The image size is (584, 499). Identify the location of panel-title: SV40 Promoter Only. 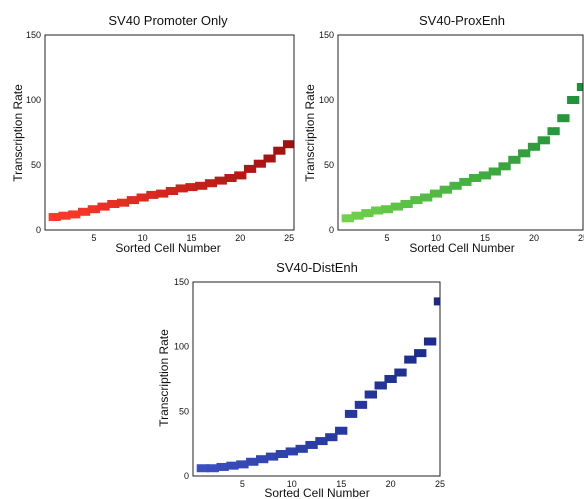
(168, 20).